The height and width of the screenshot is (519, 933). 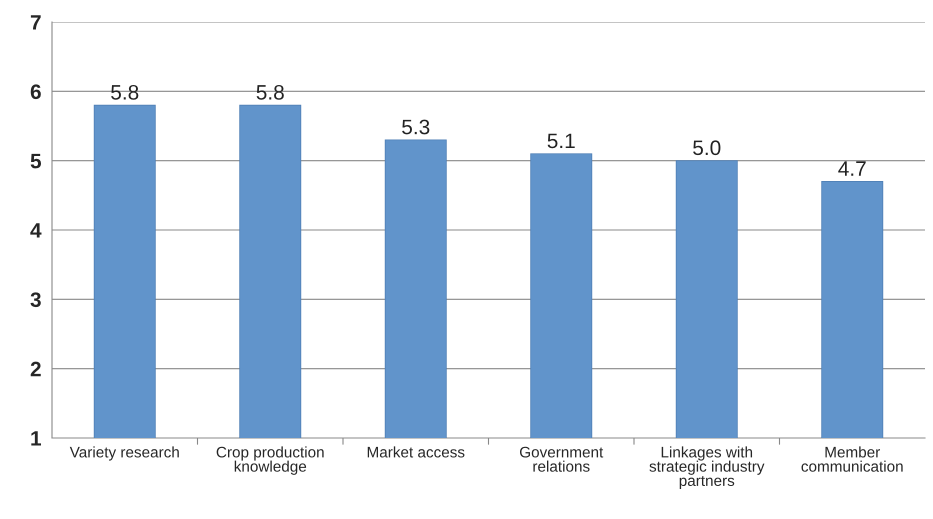 I want to click on y-tick-label: 1, so click(x=36, y=438).